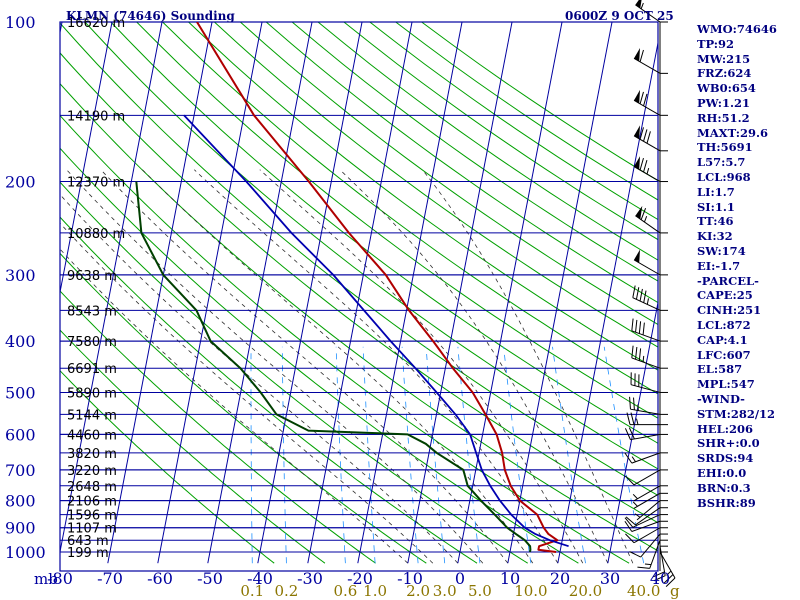 The height and width of the screenshot is (600, 800). I want to click on sounding-index: WB0:654, so click(726, 88).